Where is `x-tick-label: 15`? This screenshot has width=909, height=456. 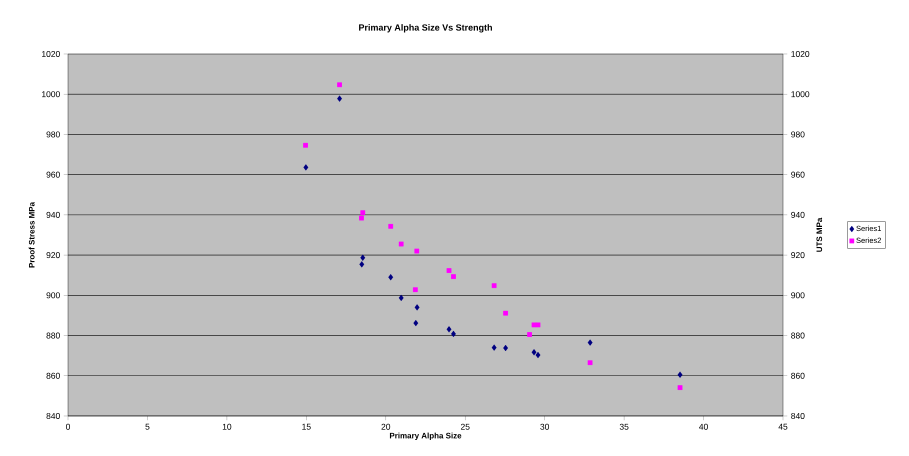 x-tick-label: 15 is located at coordinates (306, 427).